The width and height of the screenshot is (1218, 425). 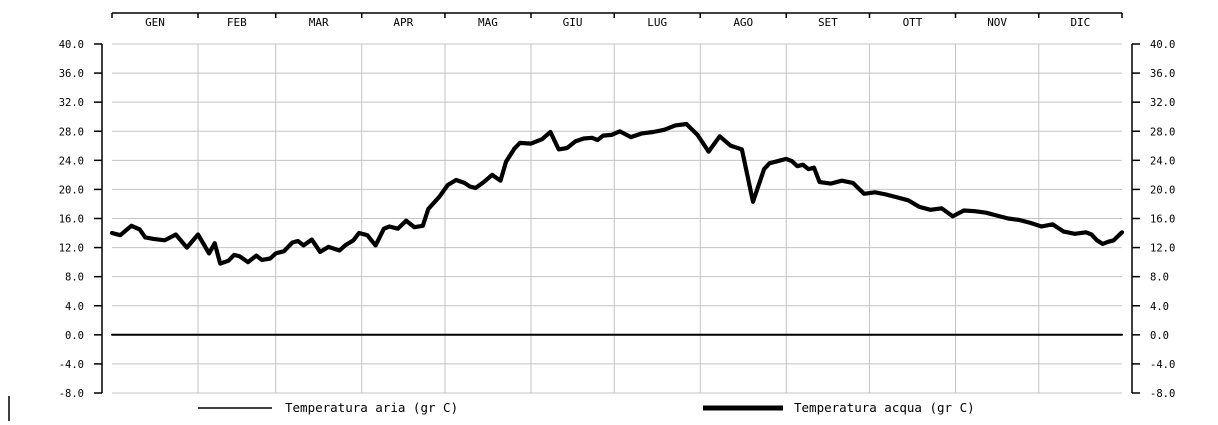 I want to click on y-tick-label-right: 0.0, so click(x=1159, y=336).